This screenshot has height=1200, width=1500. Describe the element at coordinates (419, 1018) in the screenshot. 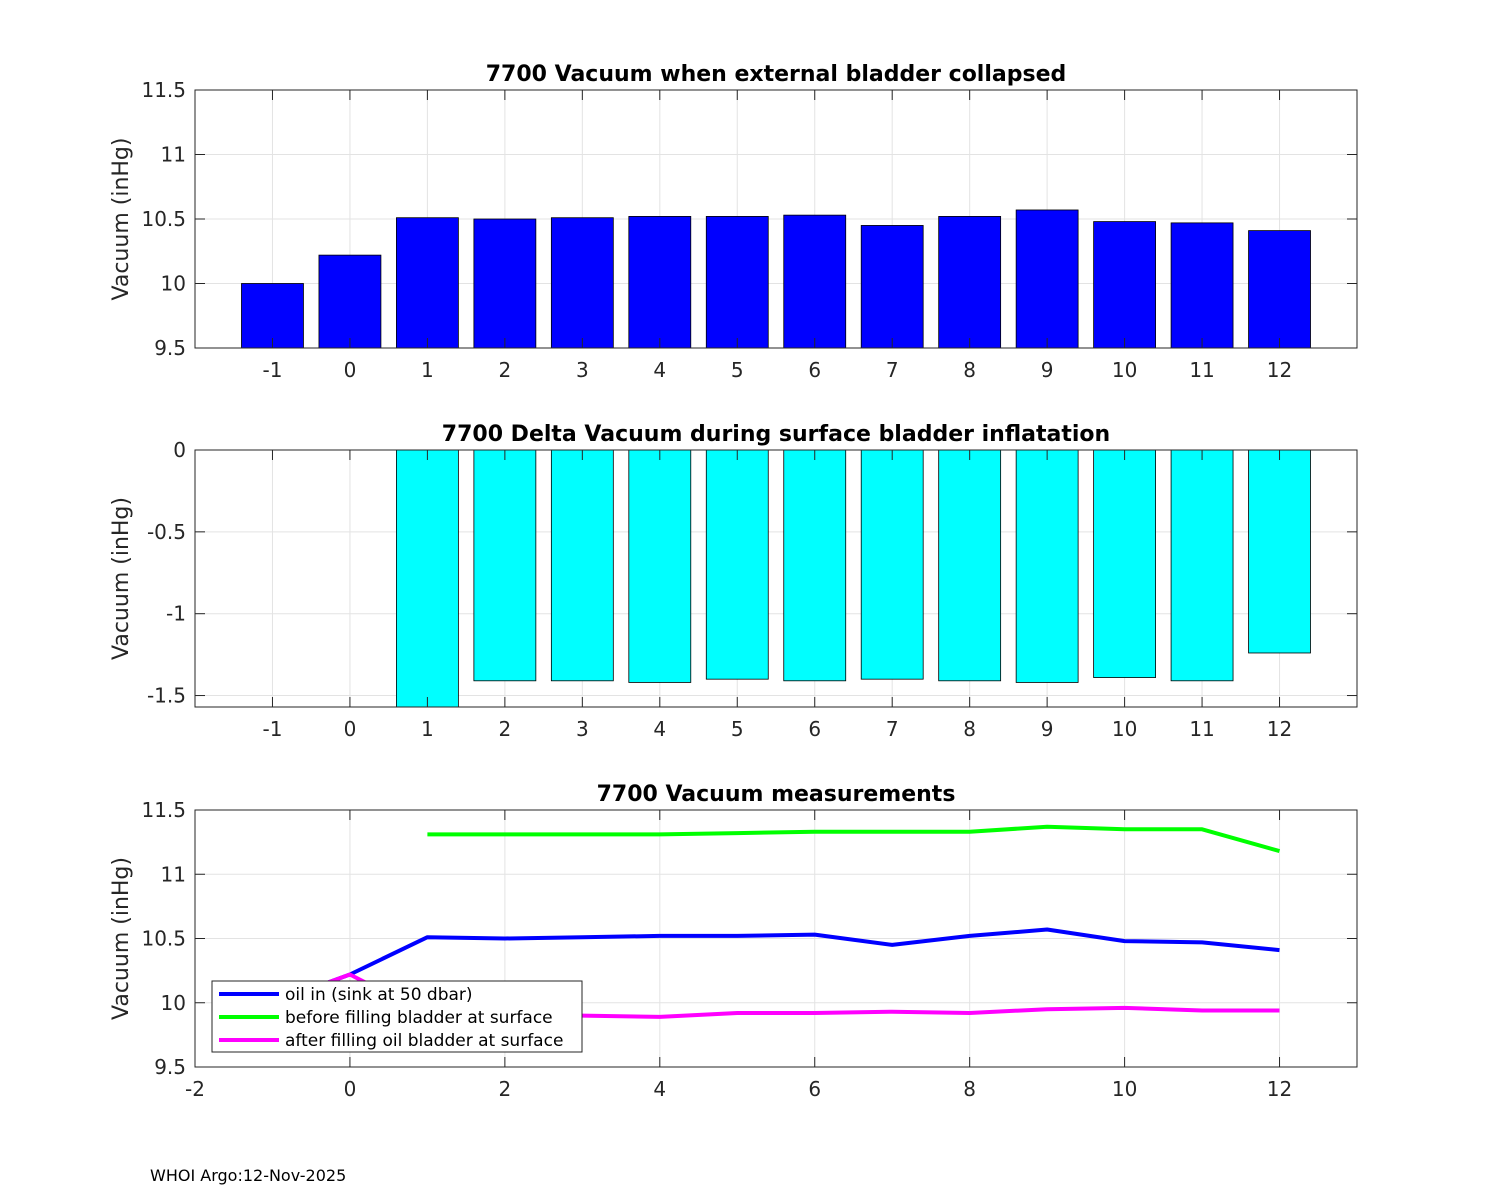

I see `legend-label: before filling bladder at surface` at that location.